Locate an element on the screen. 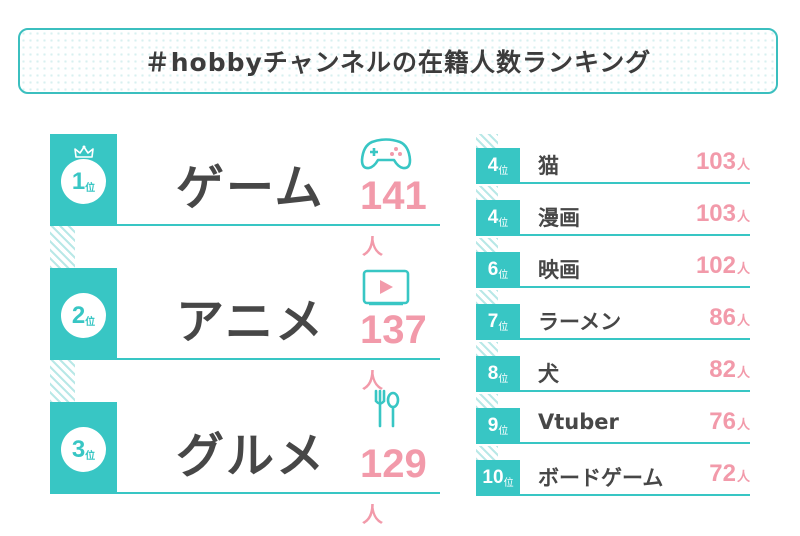 Image resolution: width=800 pixels, height=536 pixels. page-title: ＃hobbyチャンネルの在籍人数ランキング is located at coordinates (398, 62).